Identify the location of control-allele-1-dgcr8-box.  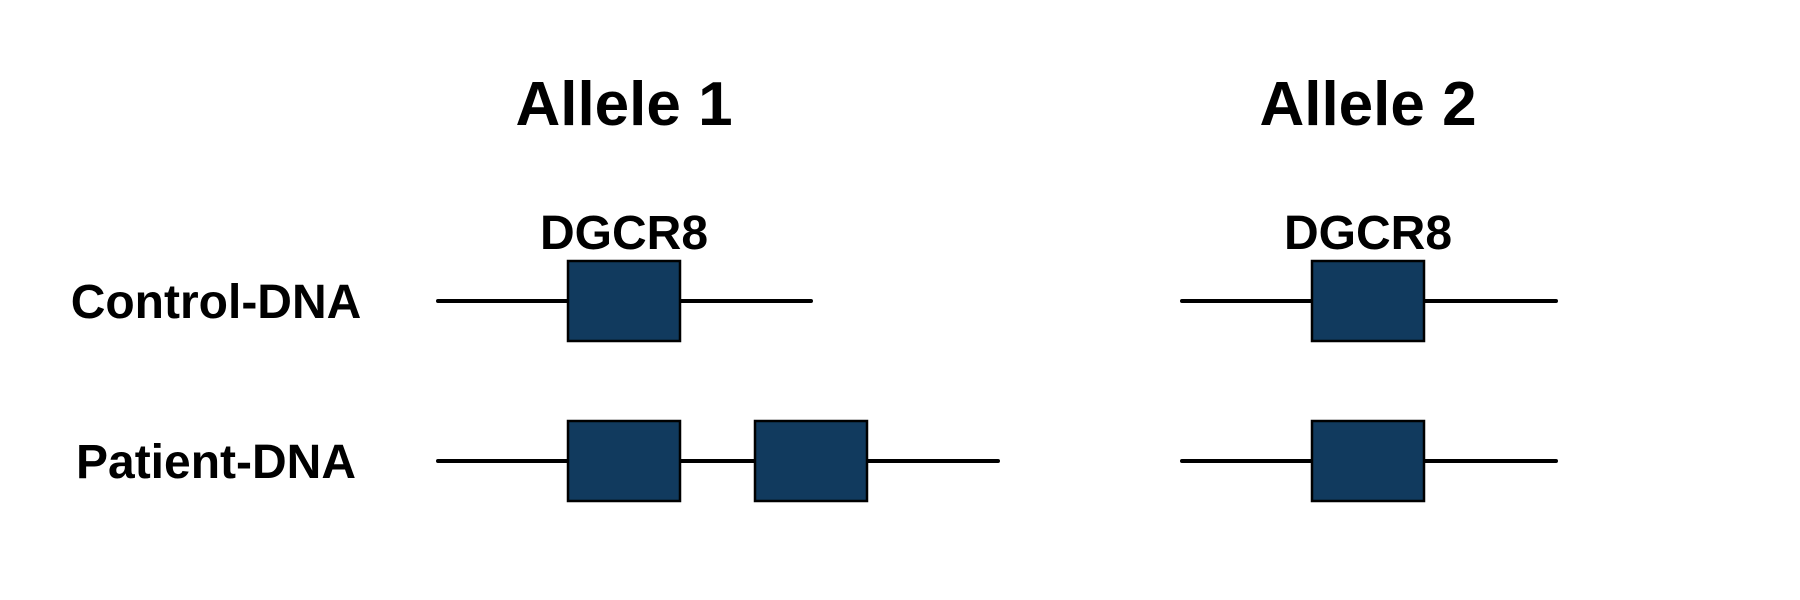
(624, 301).